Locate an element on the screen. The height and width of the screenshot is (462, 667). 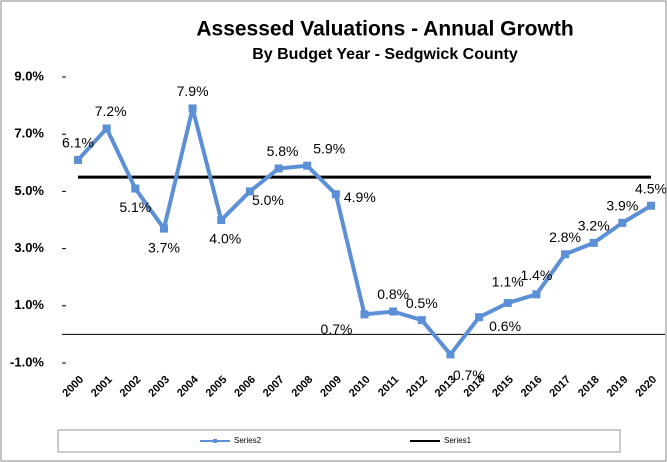
x-tick-label: 2004 is located at coordinates (188, 386).